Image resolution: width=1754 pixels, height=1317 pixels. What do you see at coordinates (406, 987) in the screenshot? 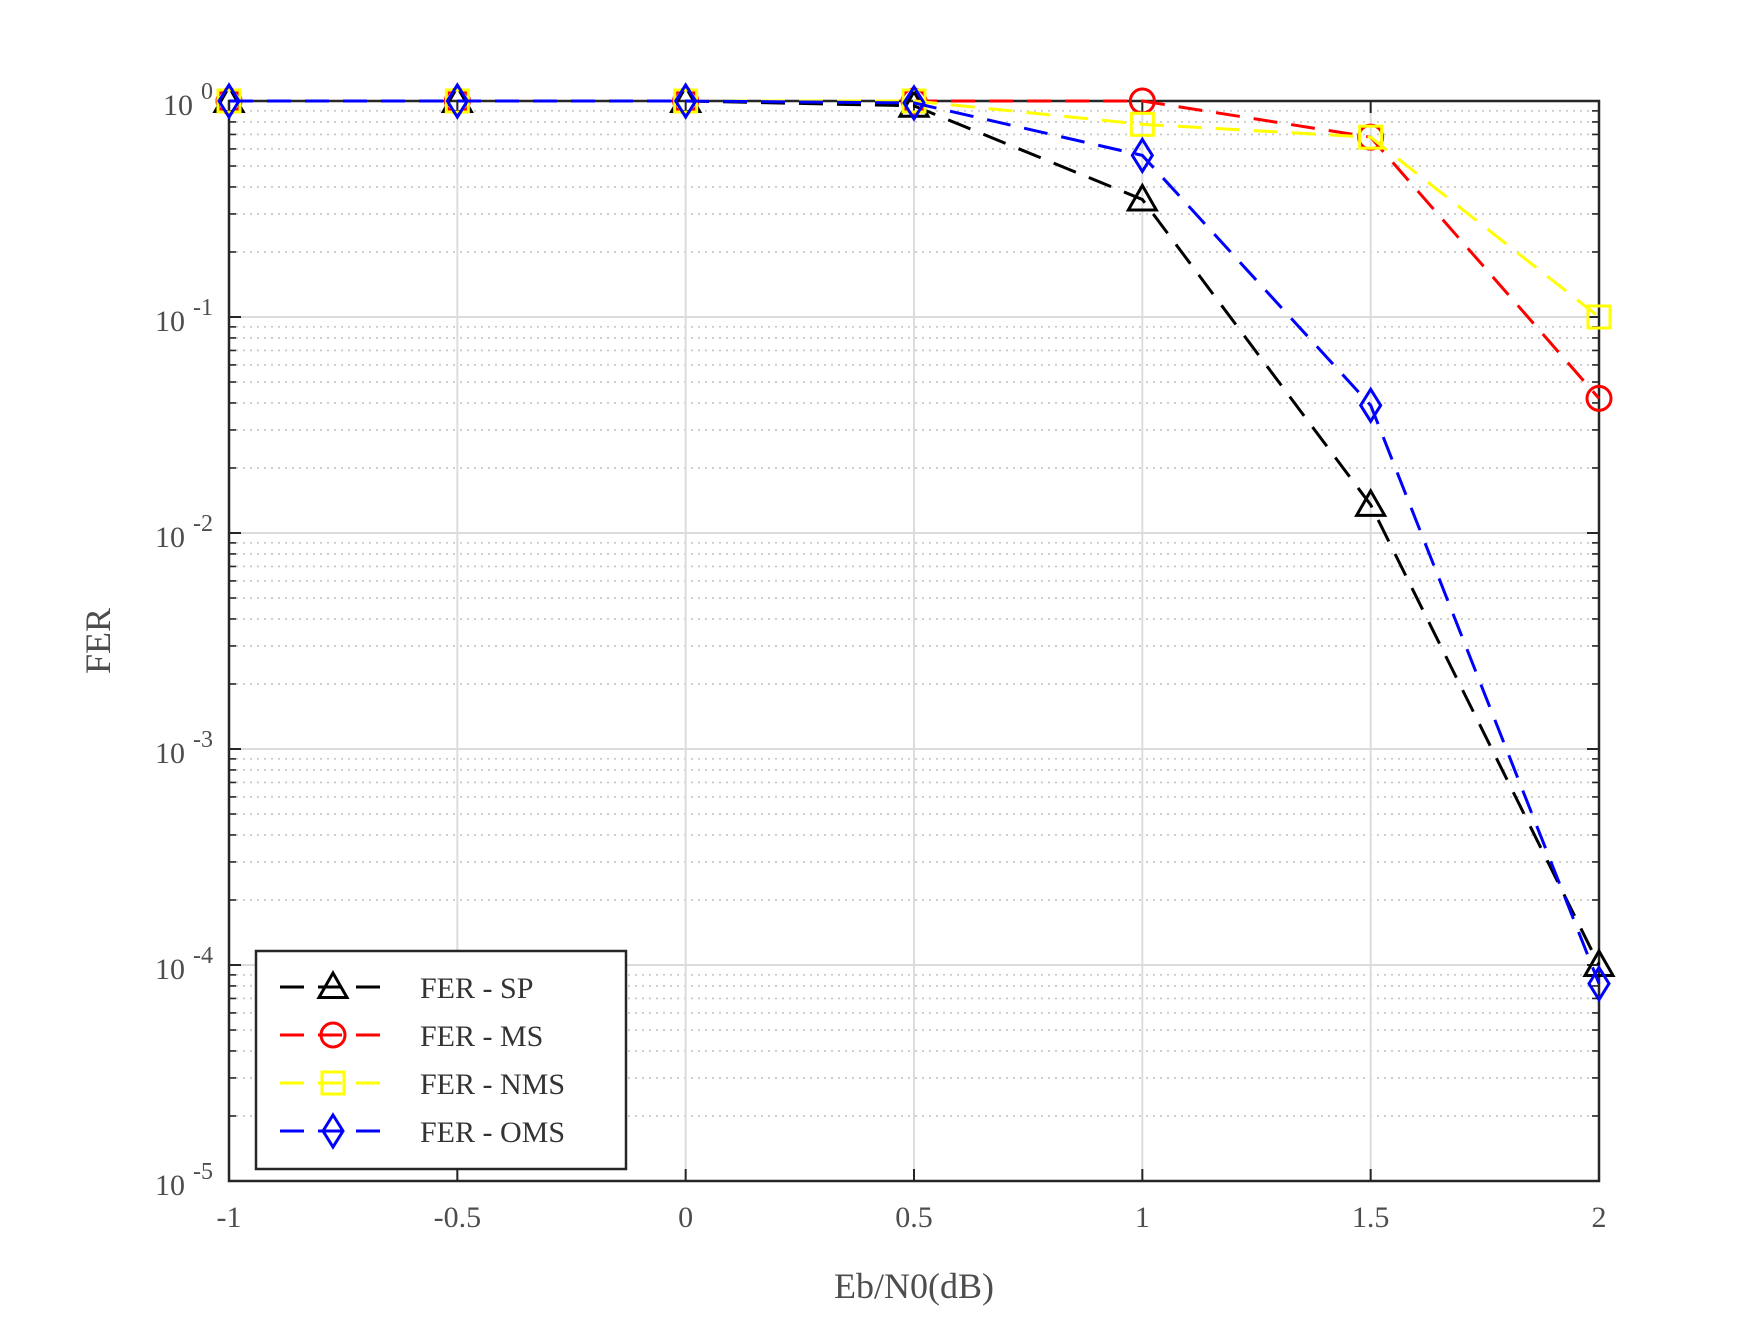
I see `legend-entry: FER - SP` at bounding box center [406, 987].